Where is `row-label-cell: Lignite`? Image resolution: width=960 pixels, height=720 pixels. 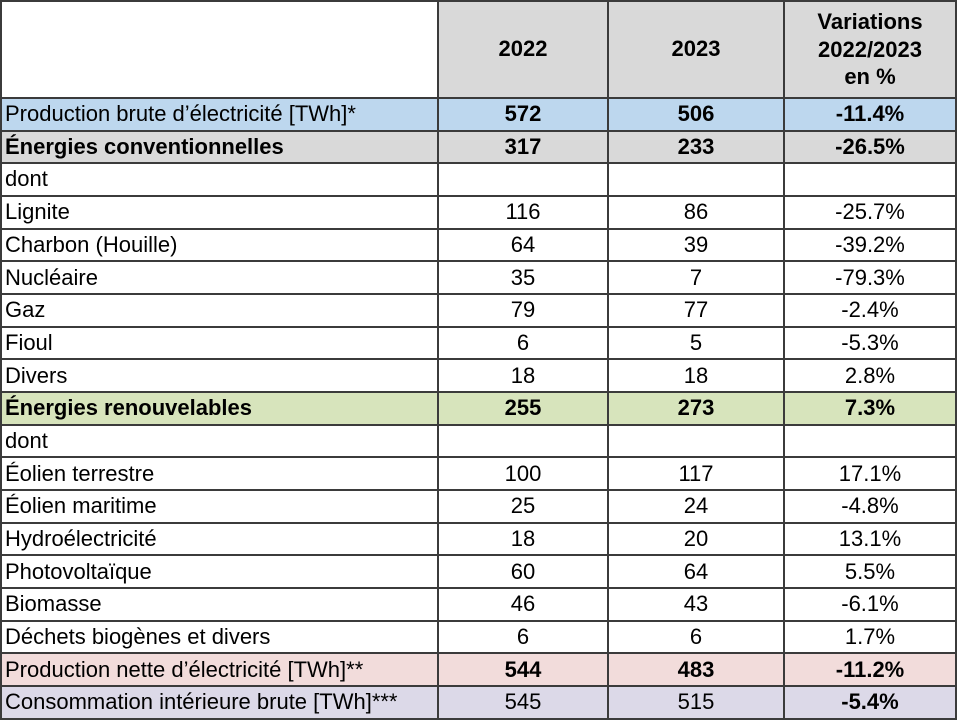
row-label-cell: Lignite is located at coordinates (219, 212).